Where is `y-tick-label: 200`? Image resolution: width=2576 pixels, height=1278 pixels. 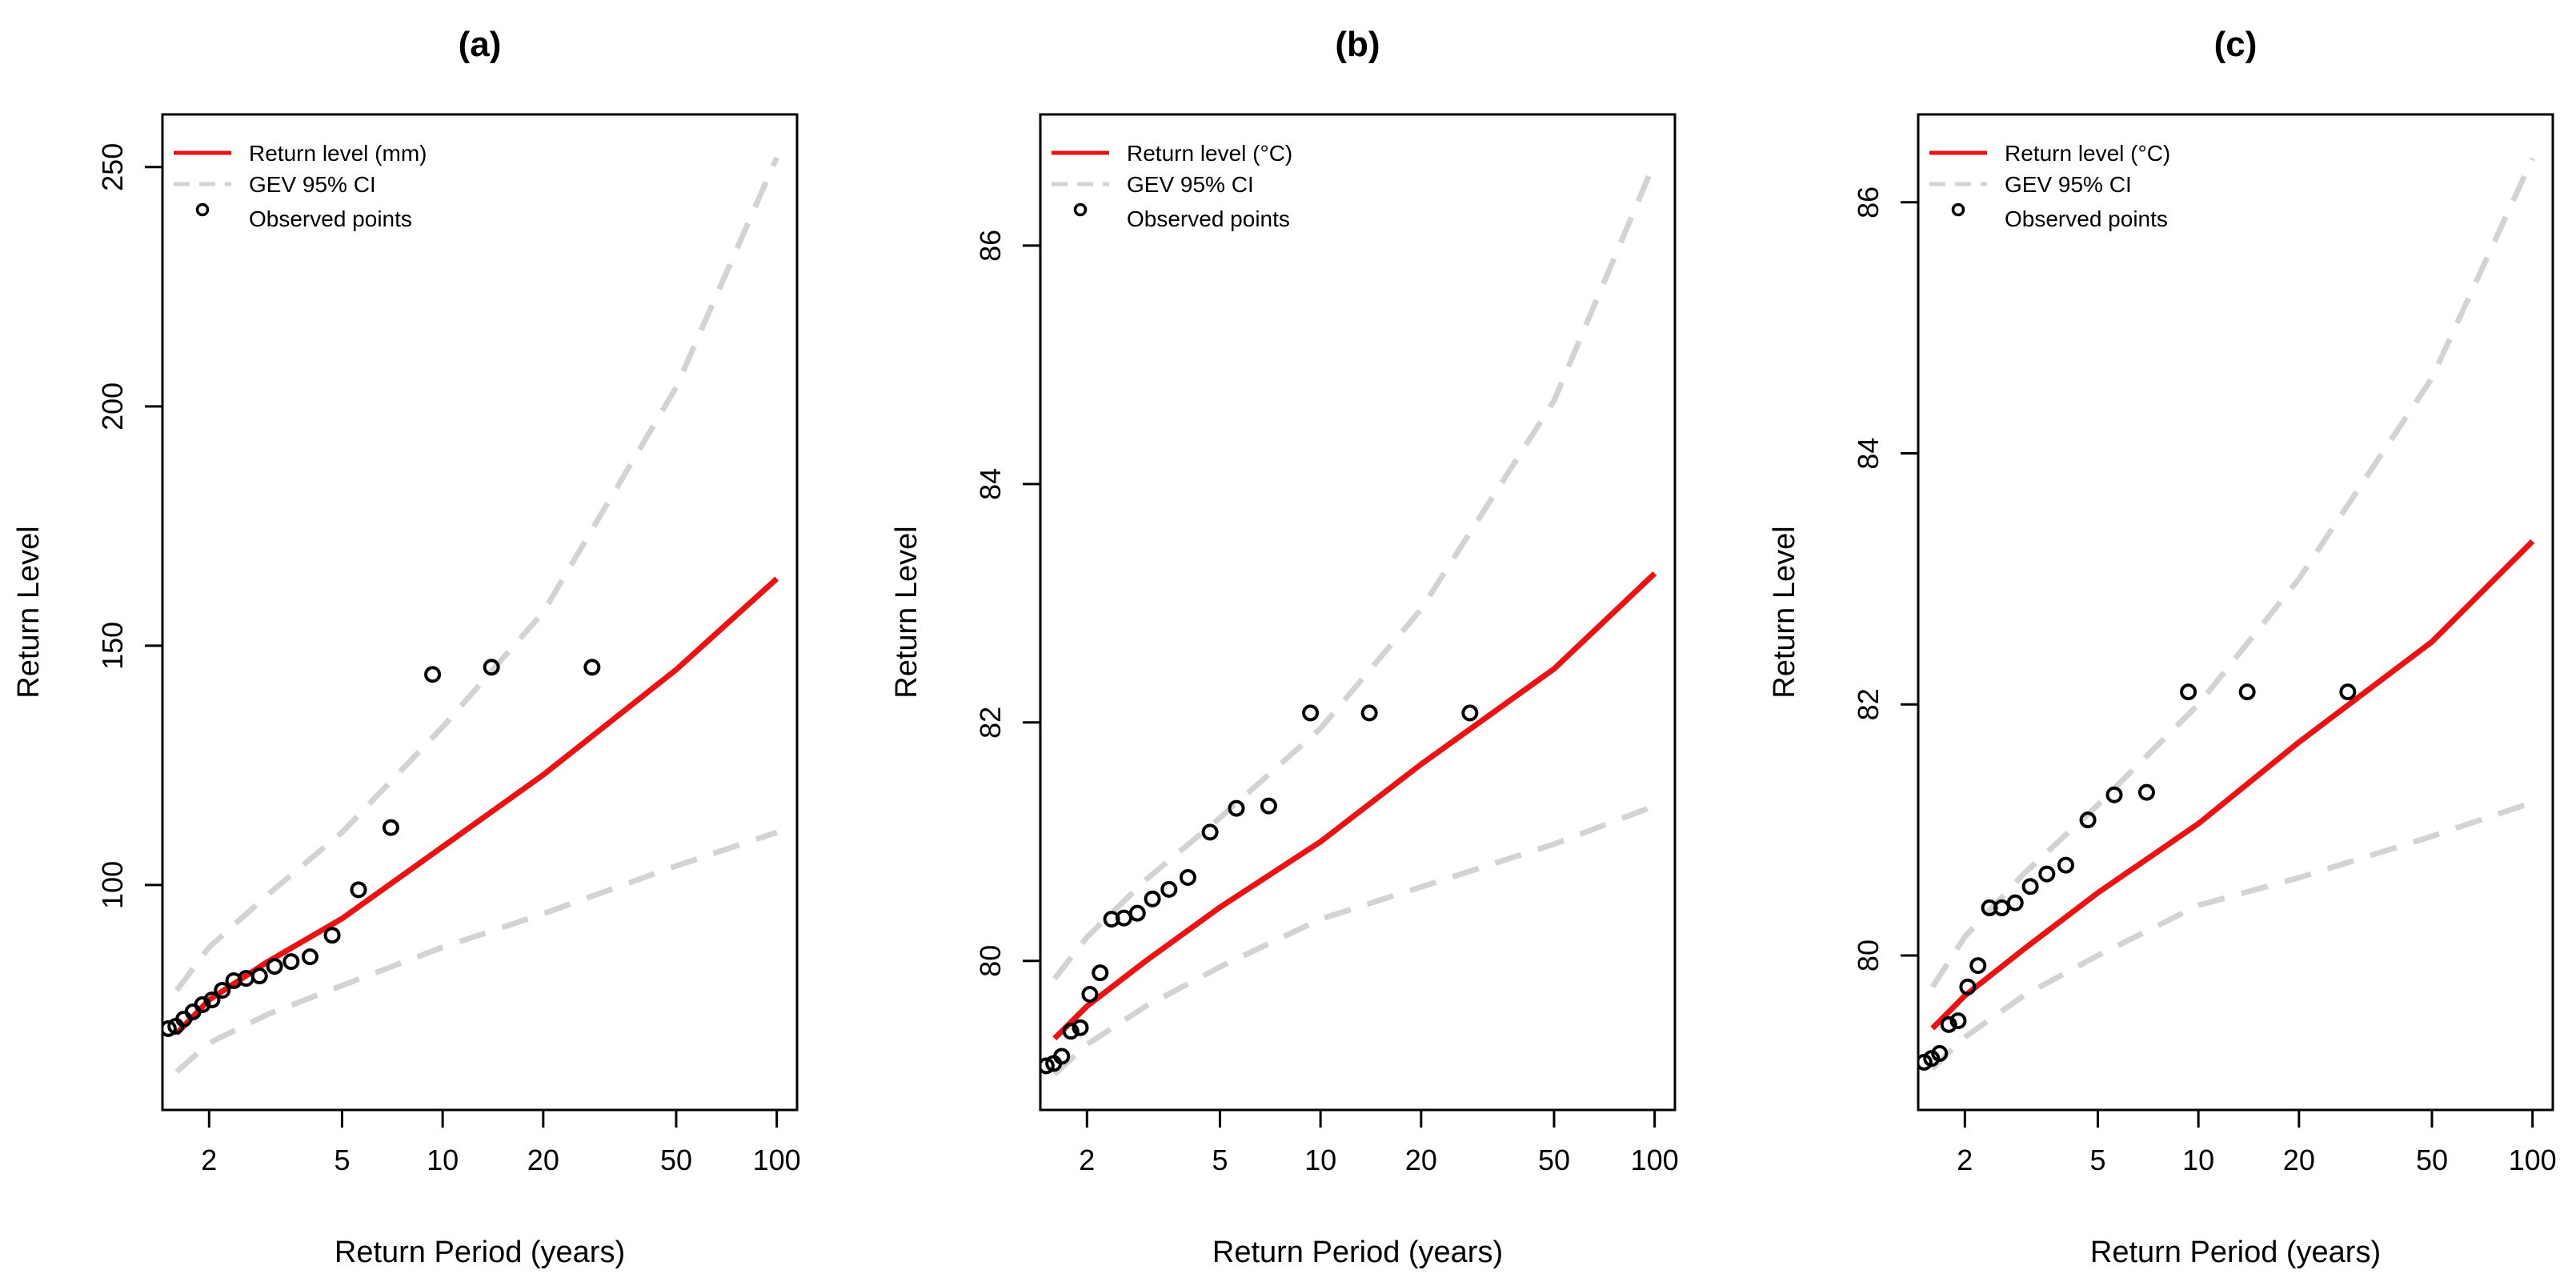
y-tick-label: 200 is located at coordinates (112, 407).